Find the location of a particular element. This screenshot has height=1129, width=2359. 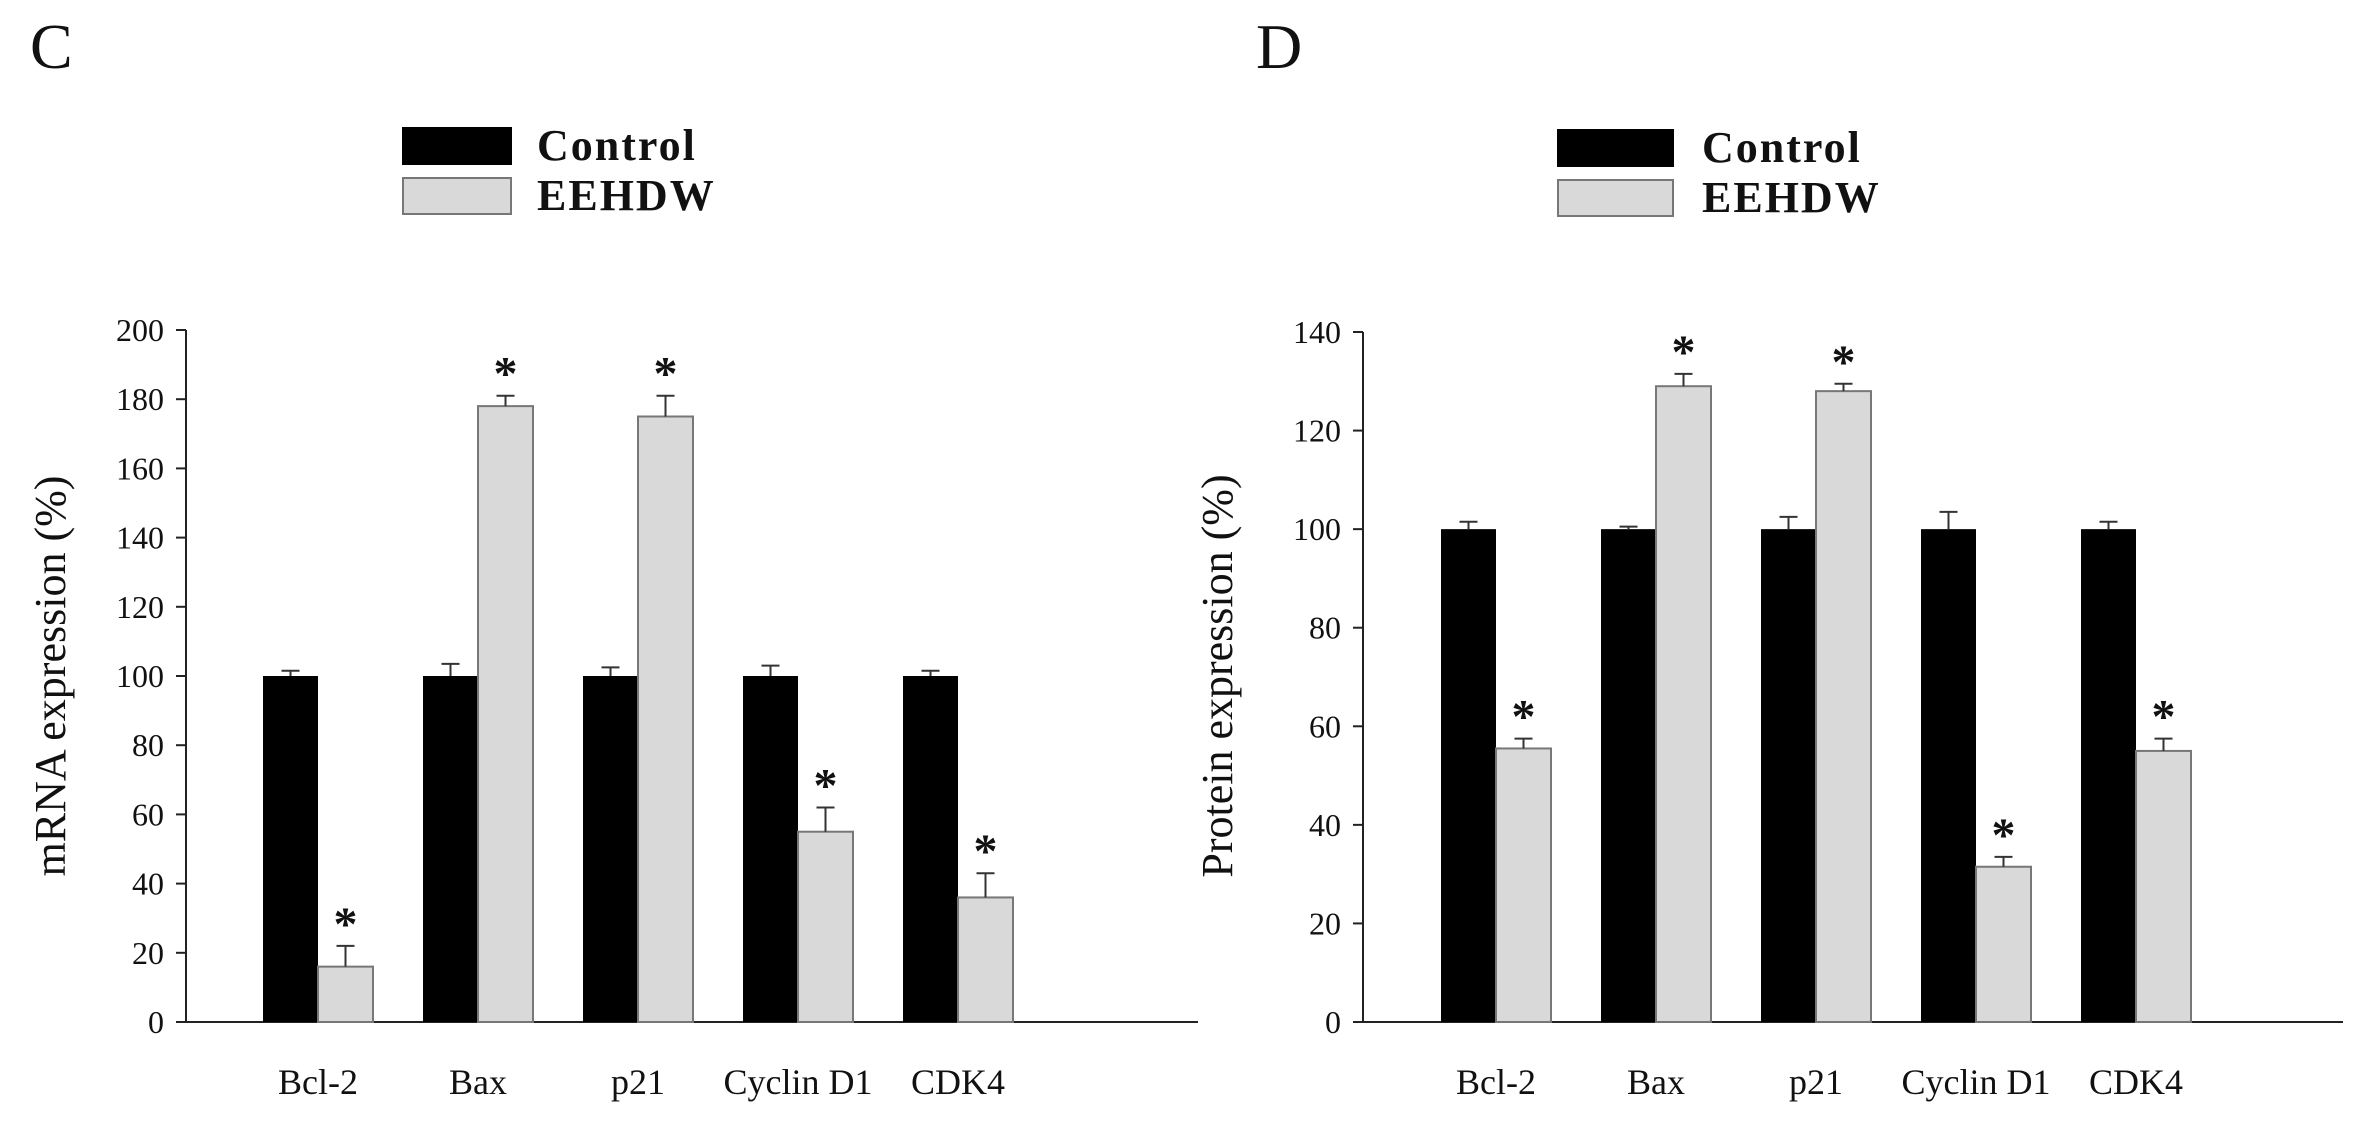

panel-letter: D is located at coordinates (1279, 46).